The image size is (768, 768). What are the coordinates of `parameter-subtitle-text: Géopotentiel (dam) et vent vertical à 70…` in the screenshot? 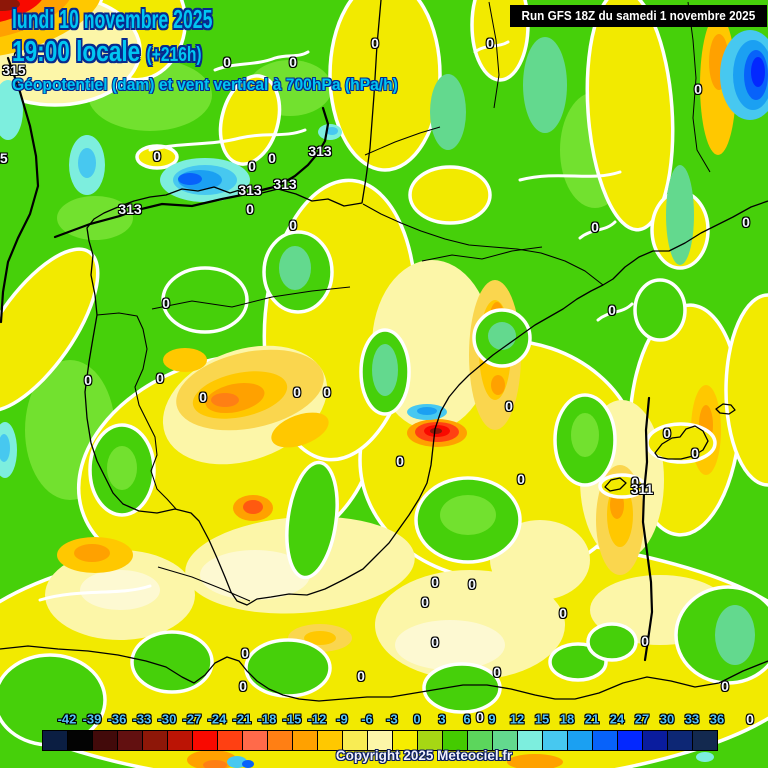 It's located at (205, 84).